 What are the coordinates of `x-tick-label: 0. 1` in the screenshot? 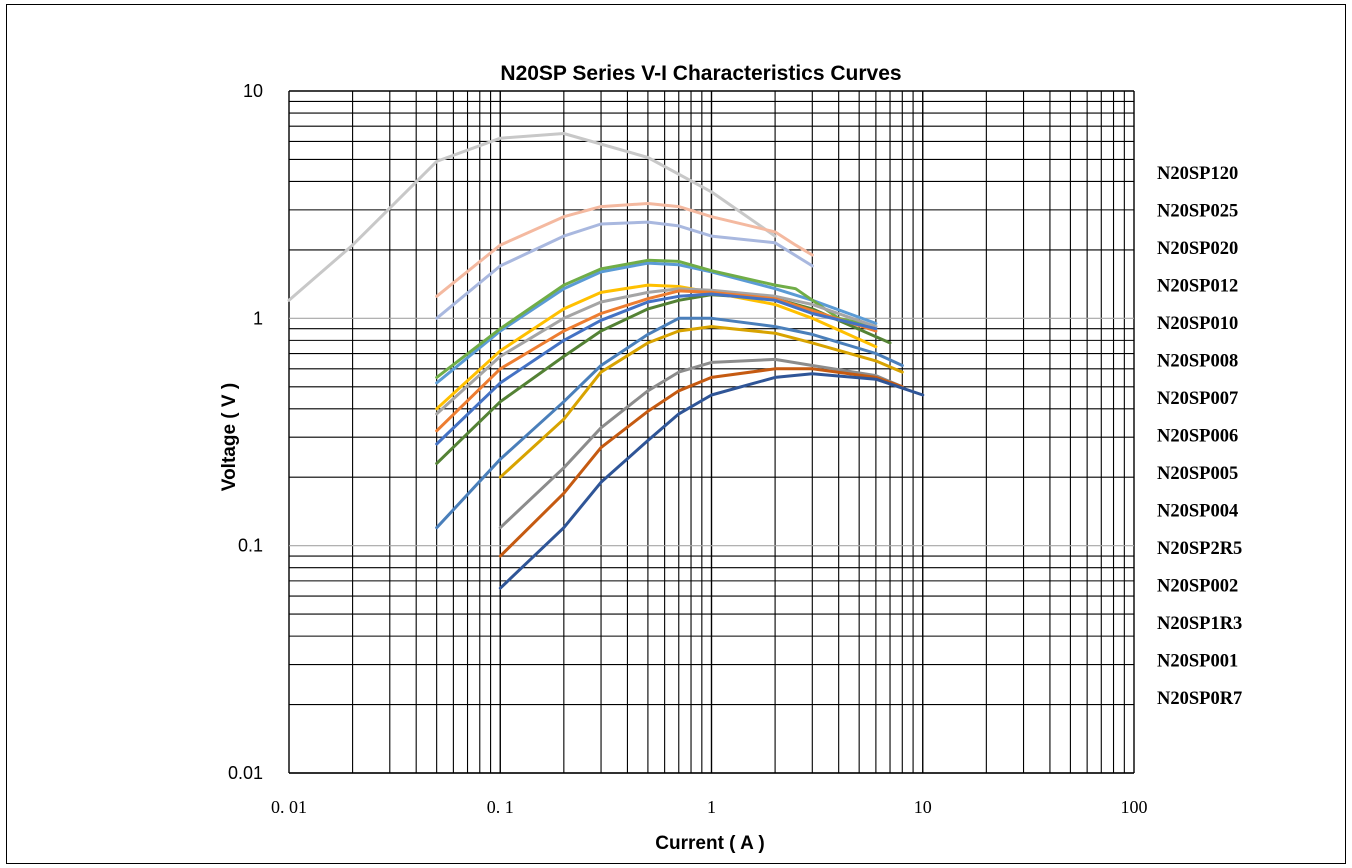 It's located at (500, 807).